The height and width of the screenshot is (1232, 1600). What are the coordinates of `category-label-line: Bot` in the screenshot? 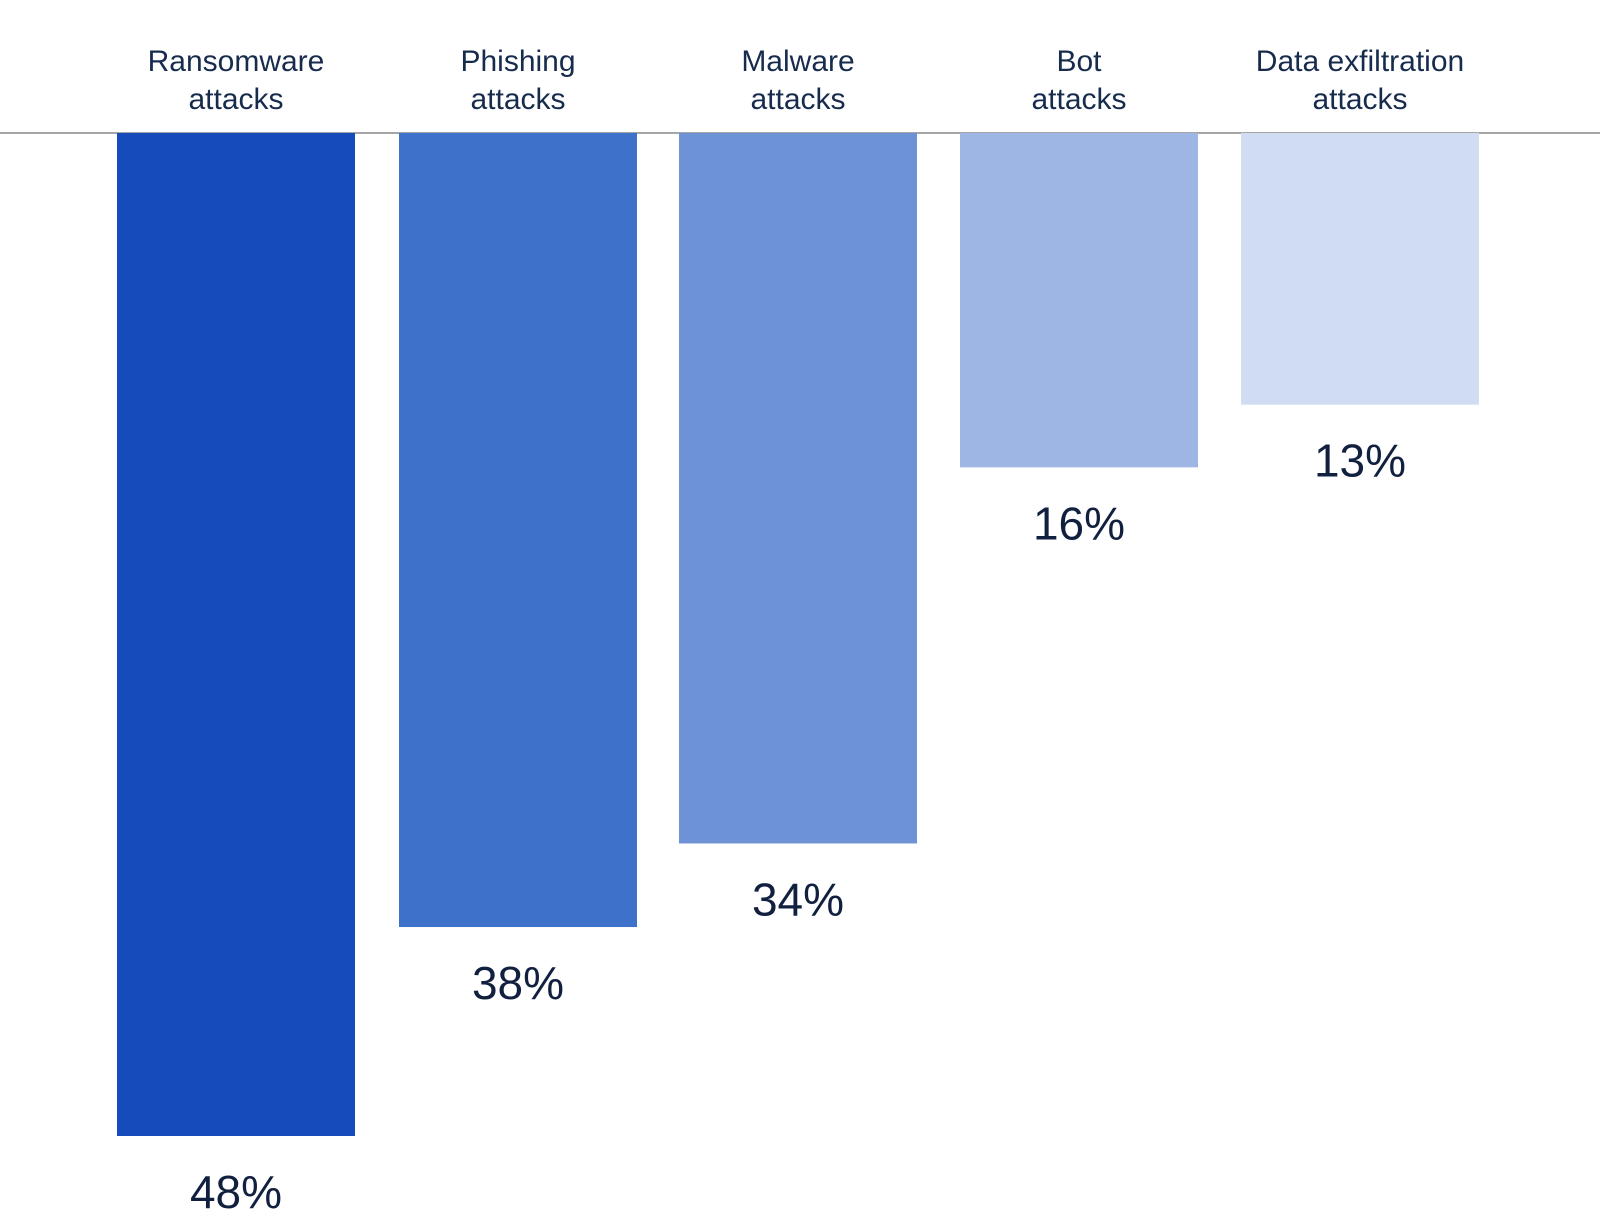 It's located at (1079, 61).